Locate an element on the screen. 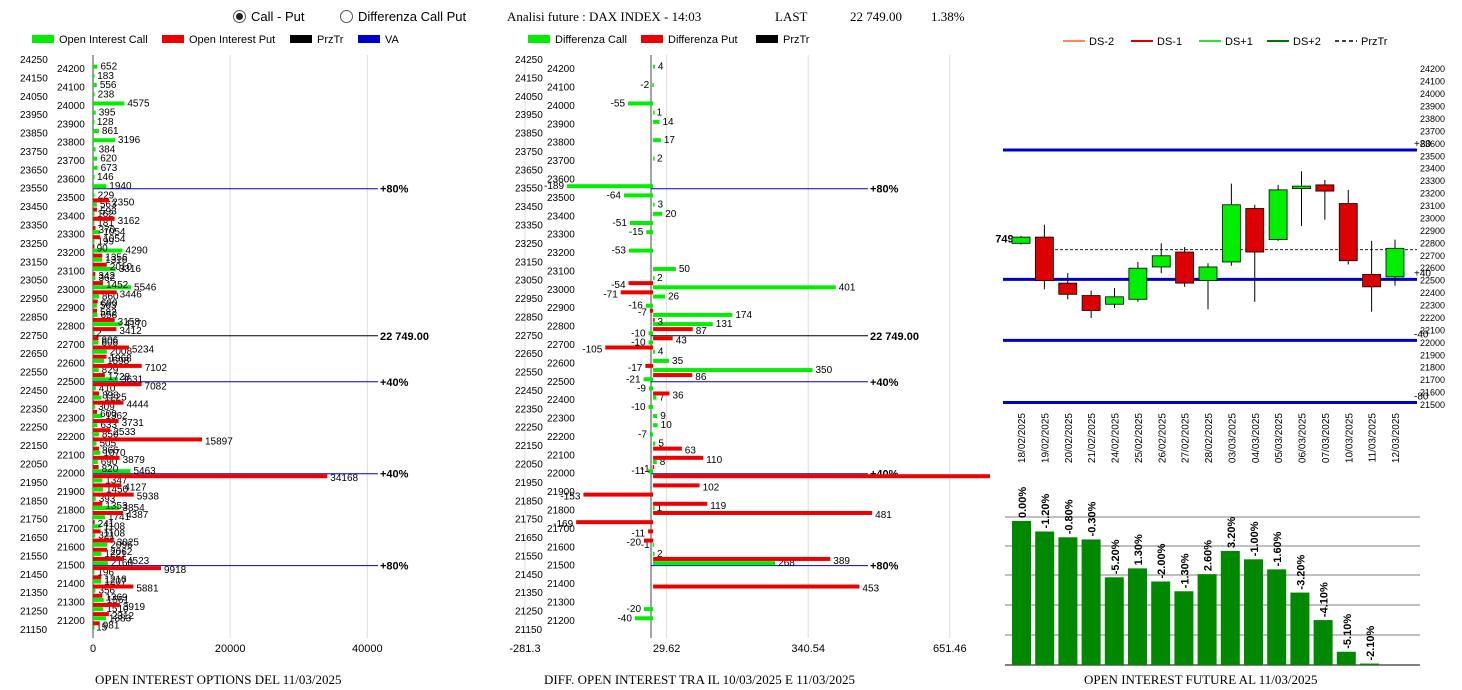 The image size is (1462, 690). call-value-label: 673 is located at coordinates (109, 168).